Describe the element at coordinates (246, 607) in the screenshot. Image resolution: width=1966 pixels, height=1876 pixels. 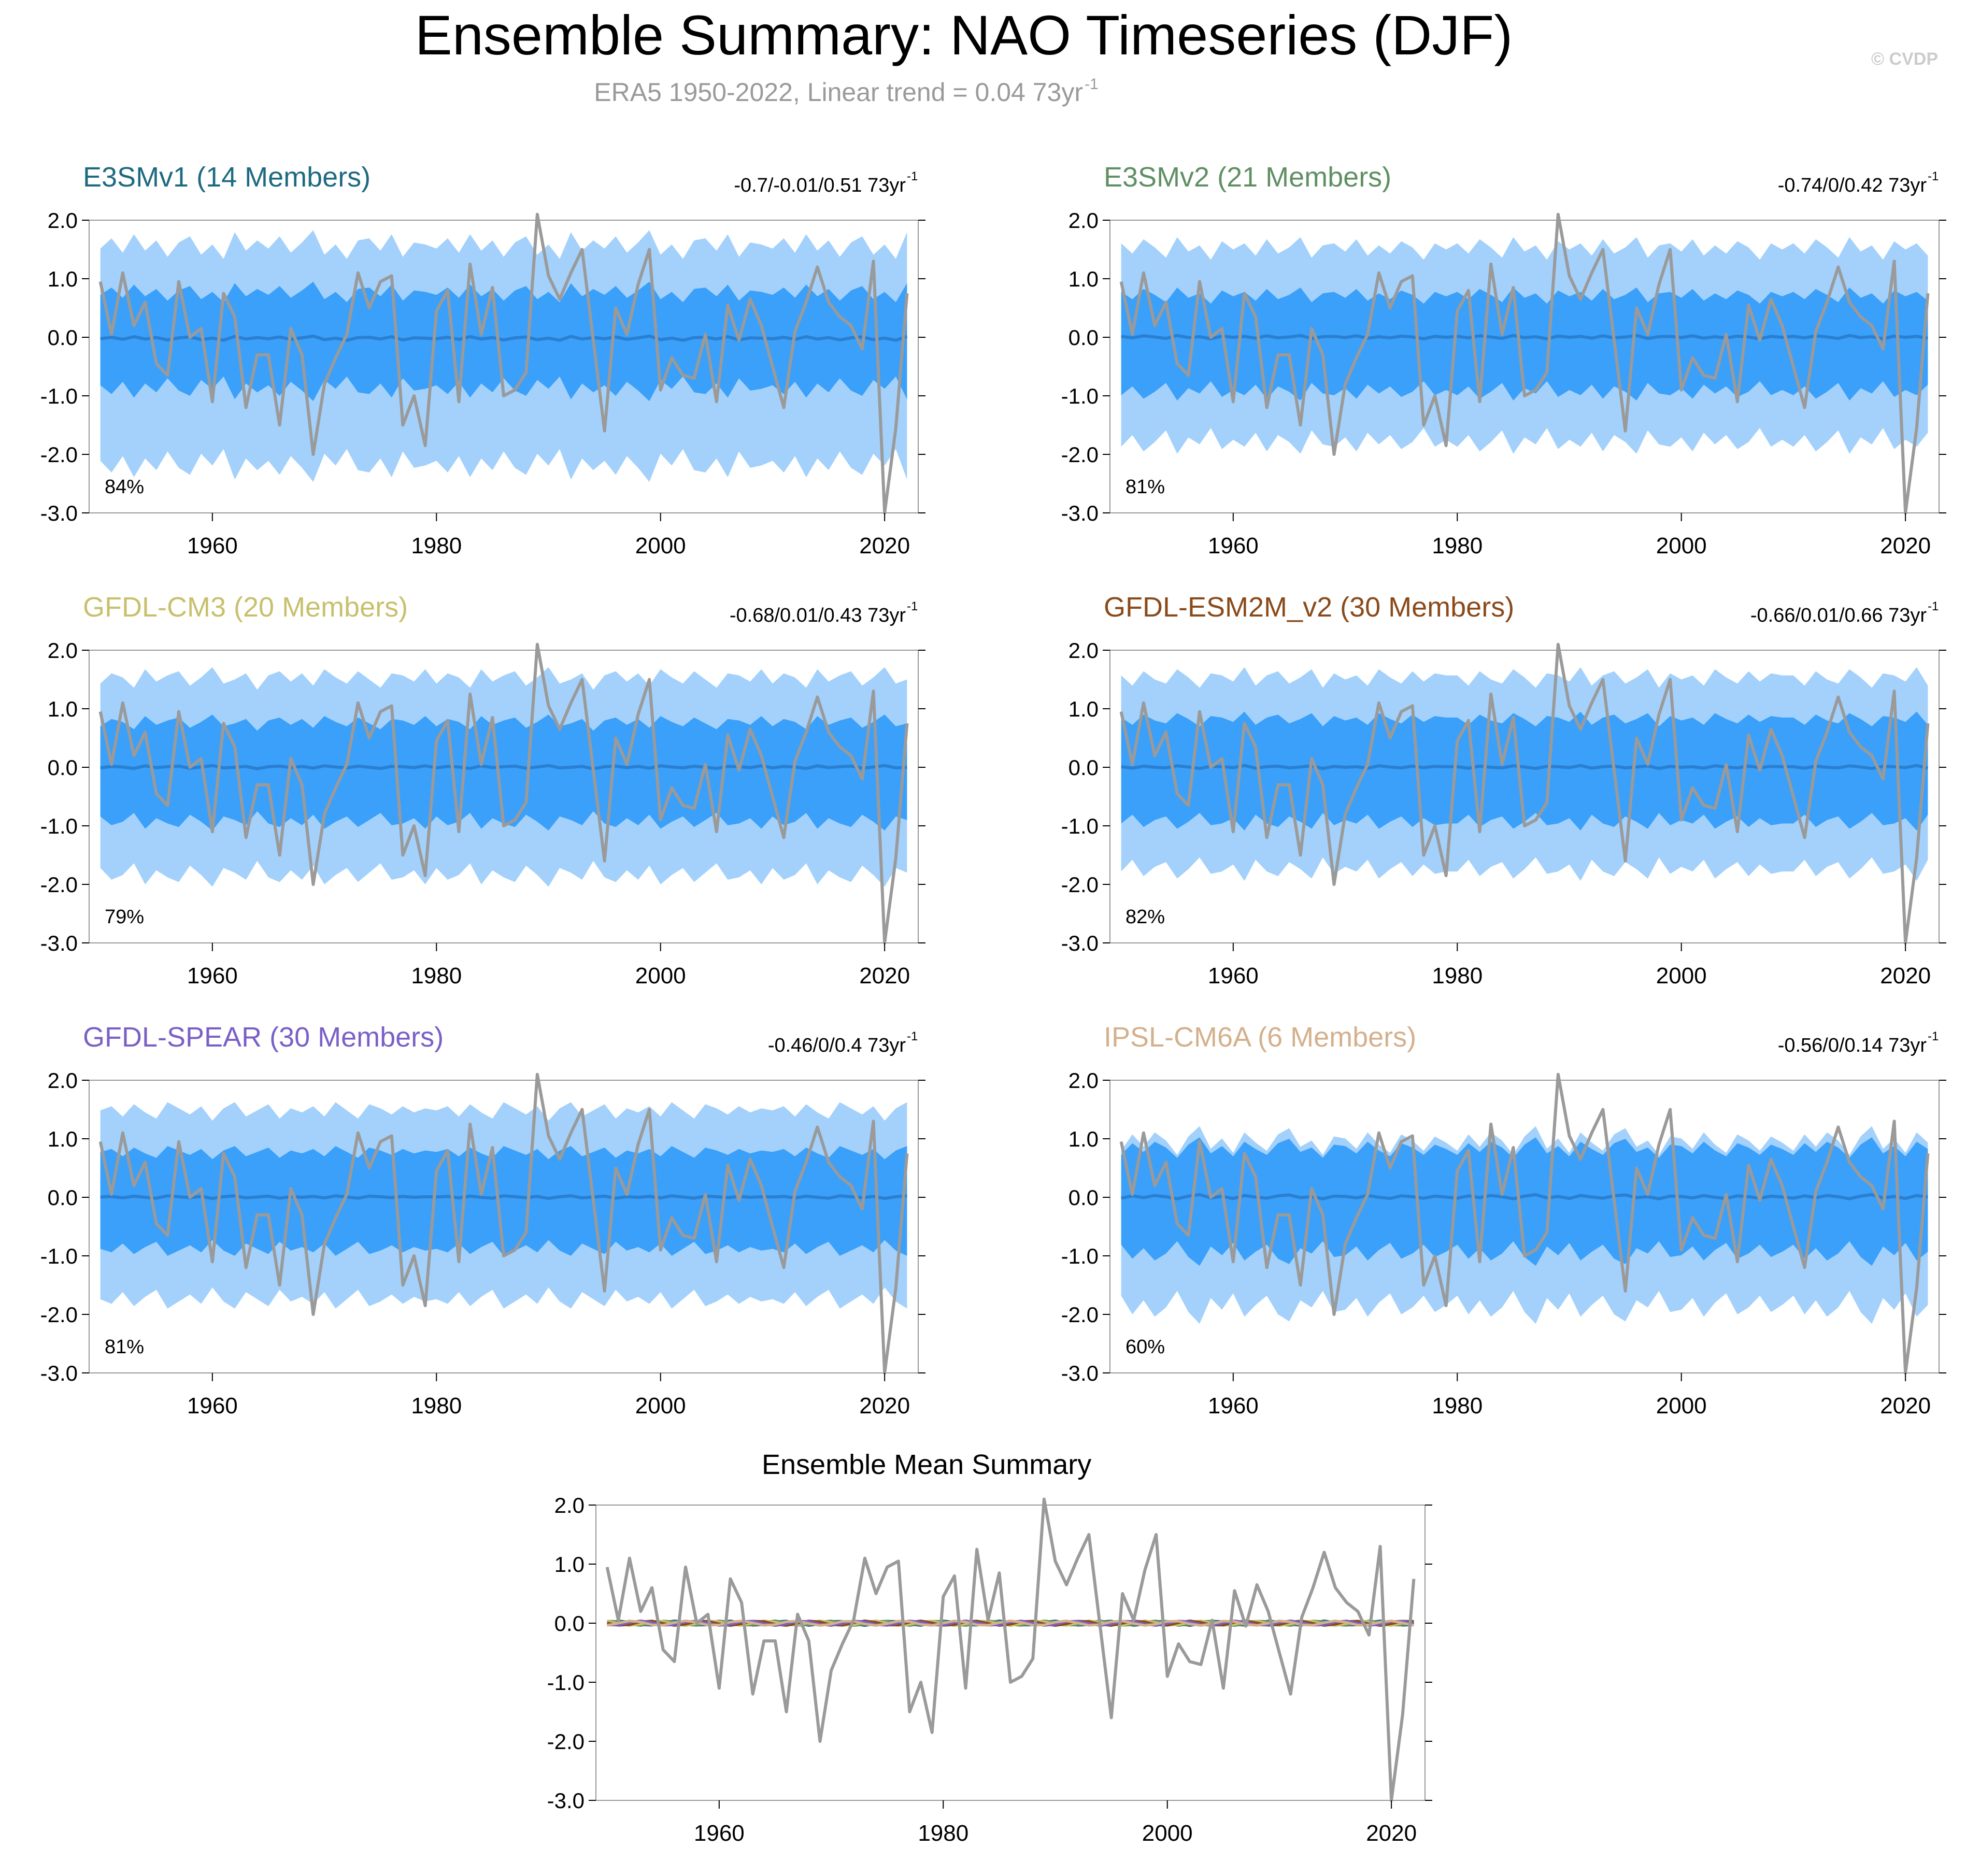
I see `panel-title: GFDL-CM3 (20 Members)` at that location.